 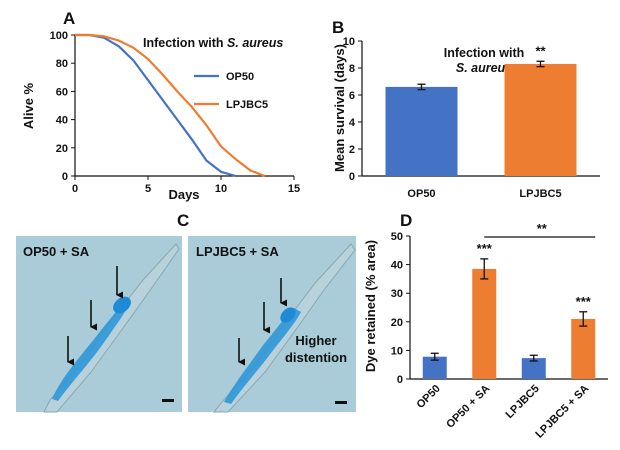 What do you see at coordinates (28, 105) in the screenshot?
I see `panel-a-y-label: Alive %` at bounding box center [28, 105].